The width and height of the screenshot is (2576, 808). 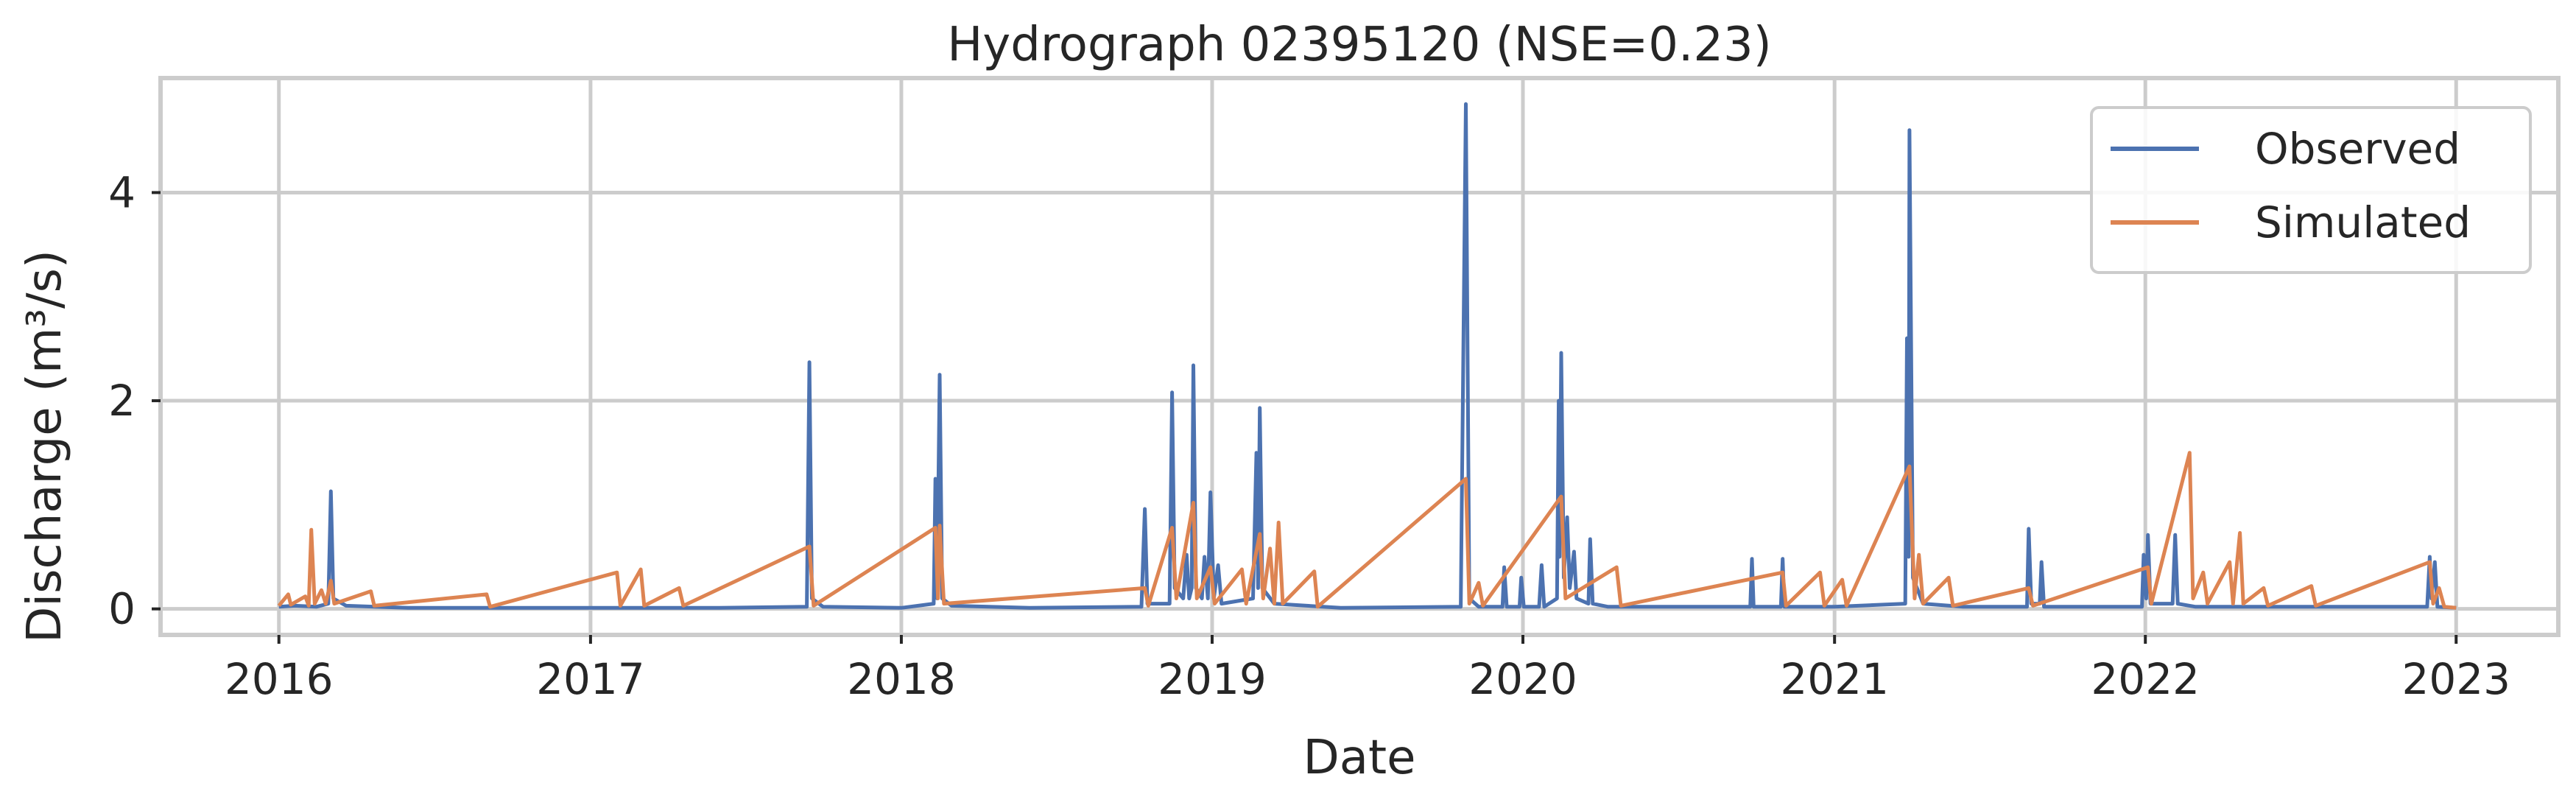 I want to click on chart-title: Hydrograph 02395120 (NSE=0.23), so click(x=1359, y=45).